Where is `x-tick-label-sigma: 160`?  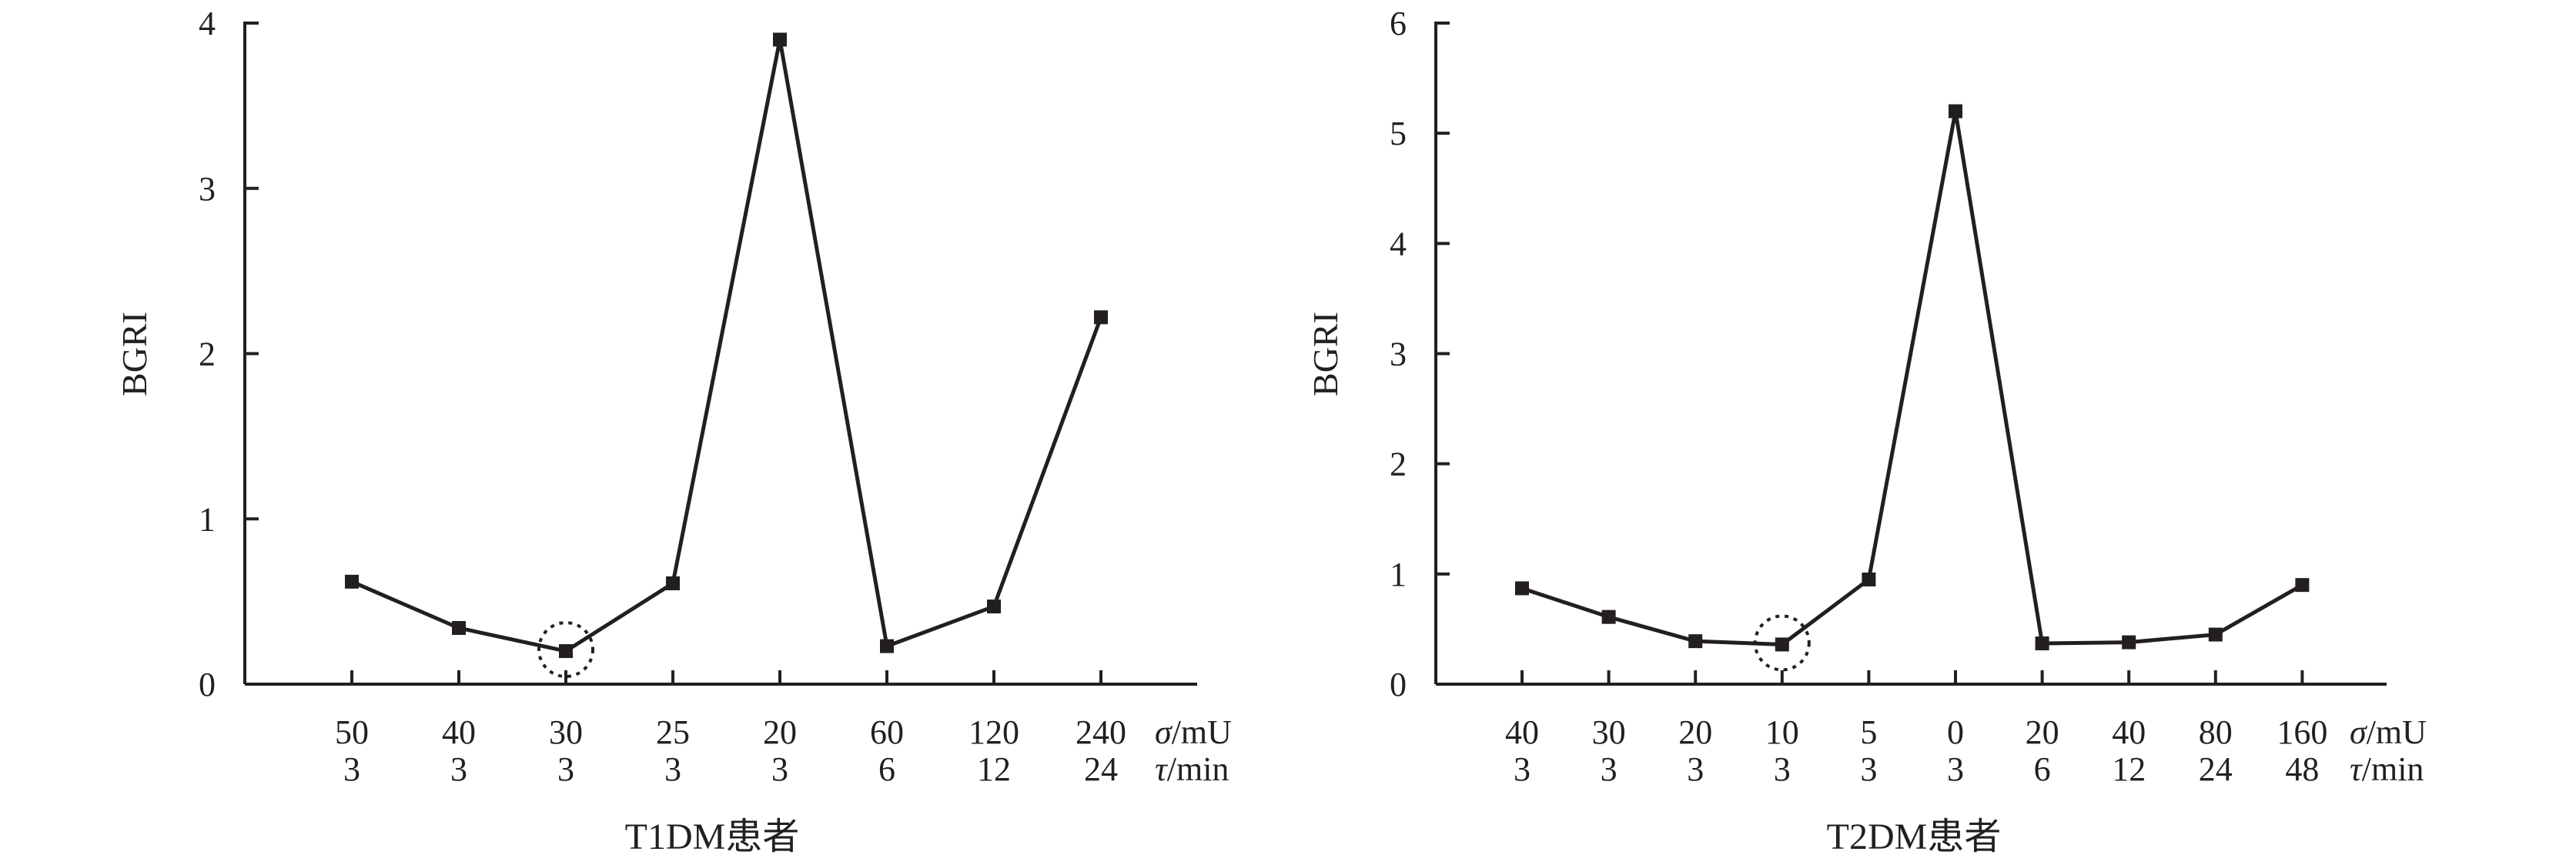
x-tick-label-sigma: 160 is located at coordinates (2302, 732).